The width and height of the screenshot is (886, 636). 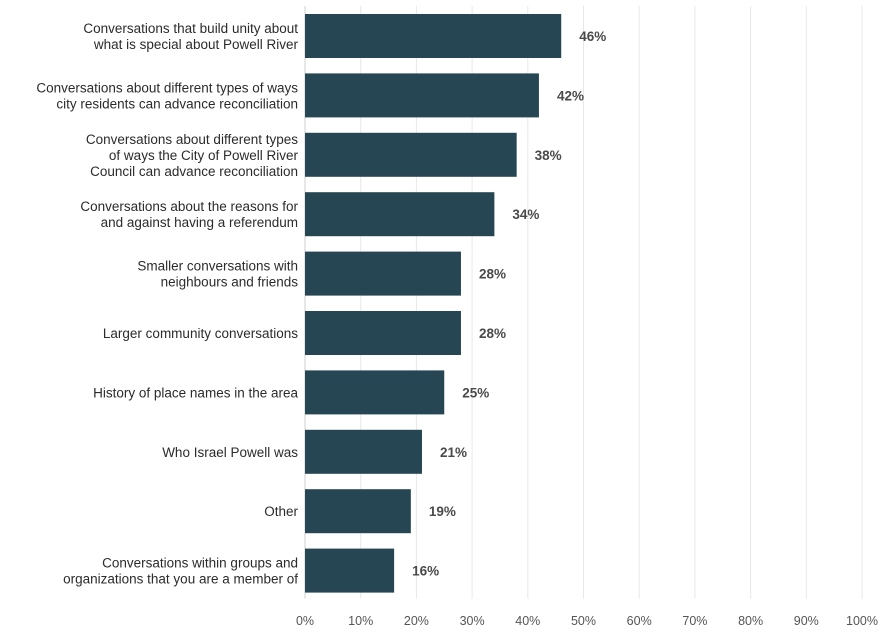 I want to click on category-label-line: Conversations about different types, so click(x=192, y=139).